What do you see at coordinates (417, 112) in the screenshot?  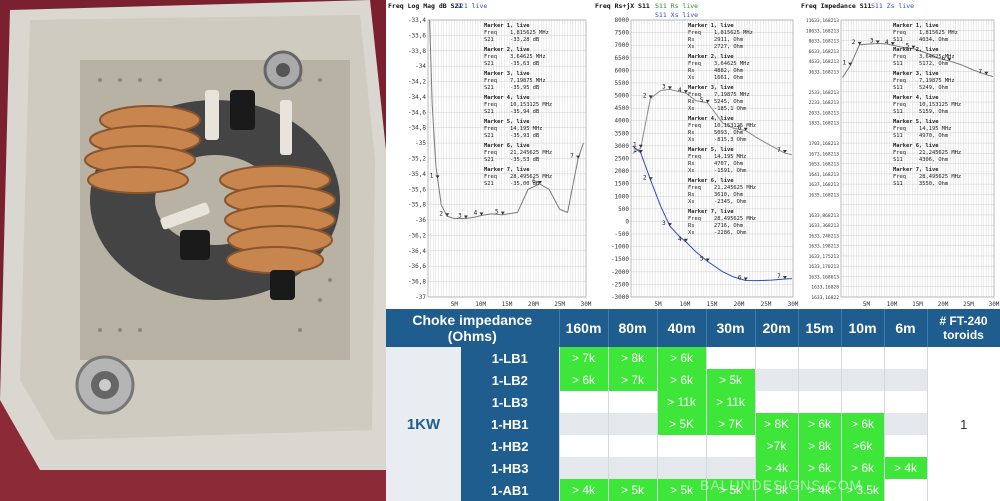 I see `y-tick-label: -34,6` at bounding box center [417, 112].